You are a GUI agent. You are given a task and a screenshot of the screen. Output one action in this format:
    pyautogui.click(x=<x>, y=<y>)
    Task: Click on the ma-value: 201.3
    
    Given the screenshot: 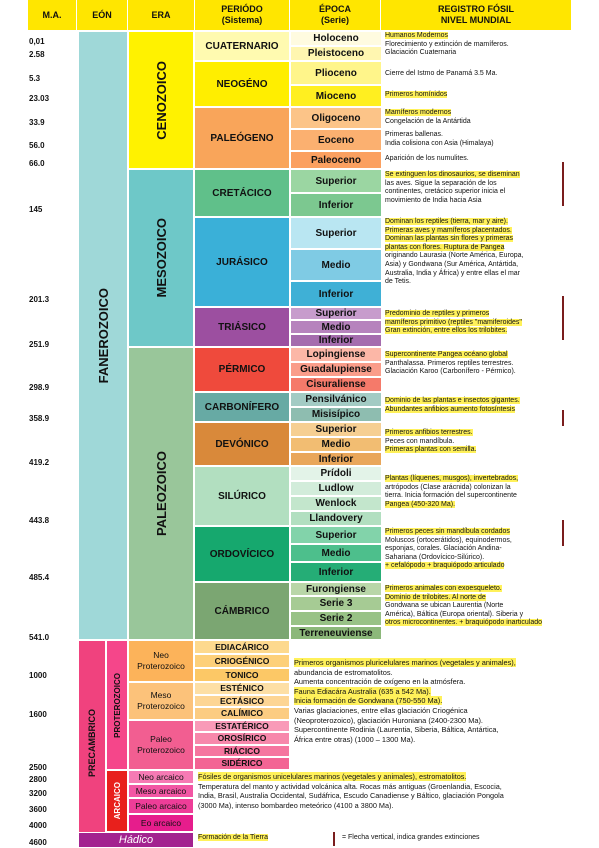 What is the action you would take?
    pyautogui.click(x=39, y=299)
    